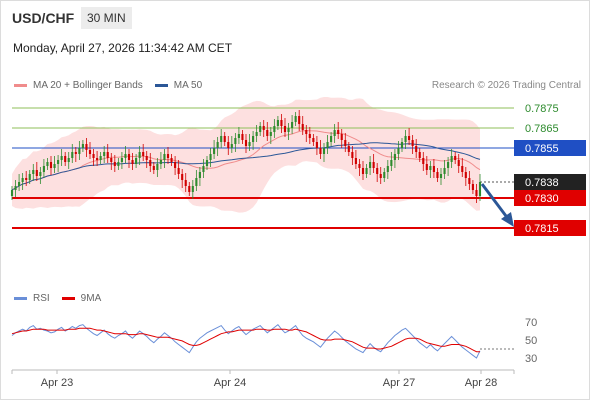  I want to click on rsi-panel: 70 50 30, so click(274, 341).